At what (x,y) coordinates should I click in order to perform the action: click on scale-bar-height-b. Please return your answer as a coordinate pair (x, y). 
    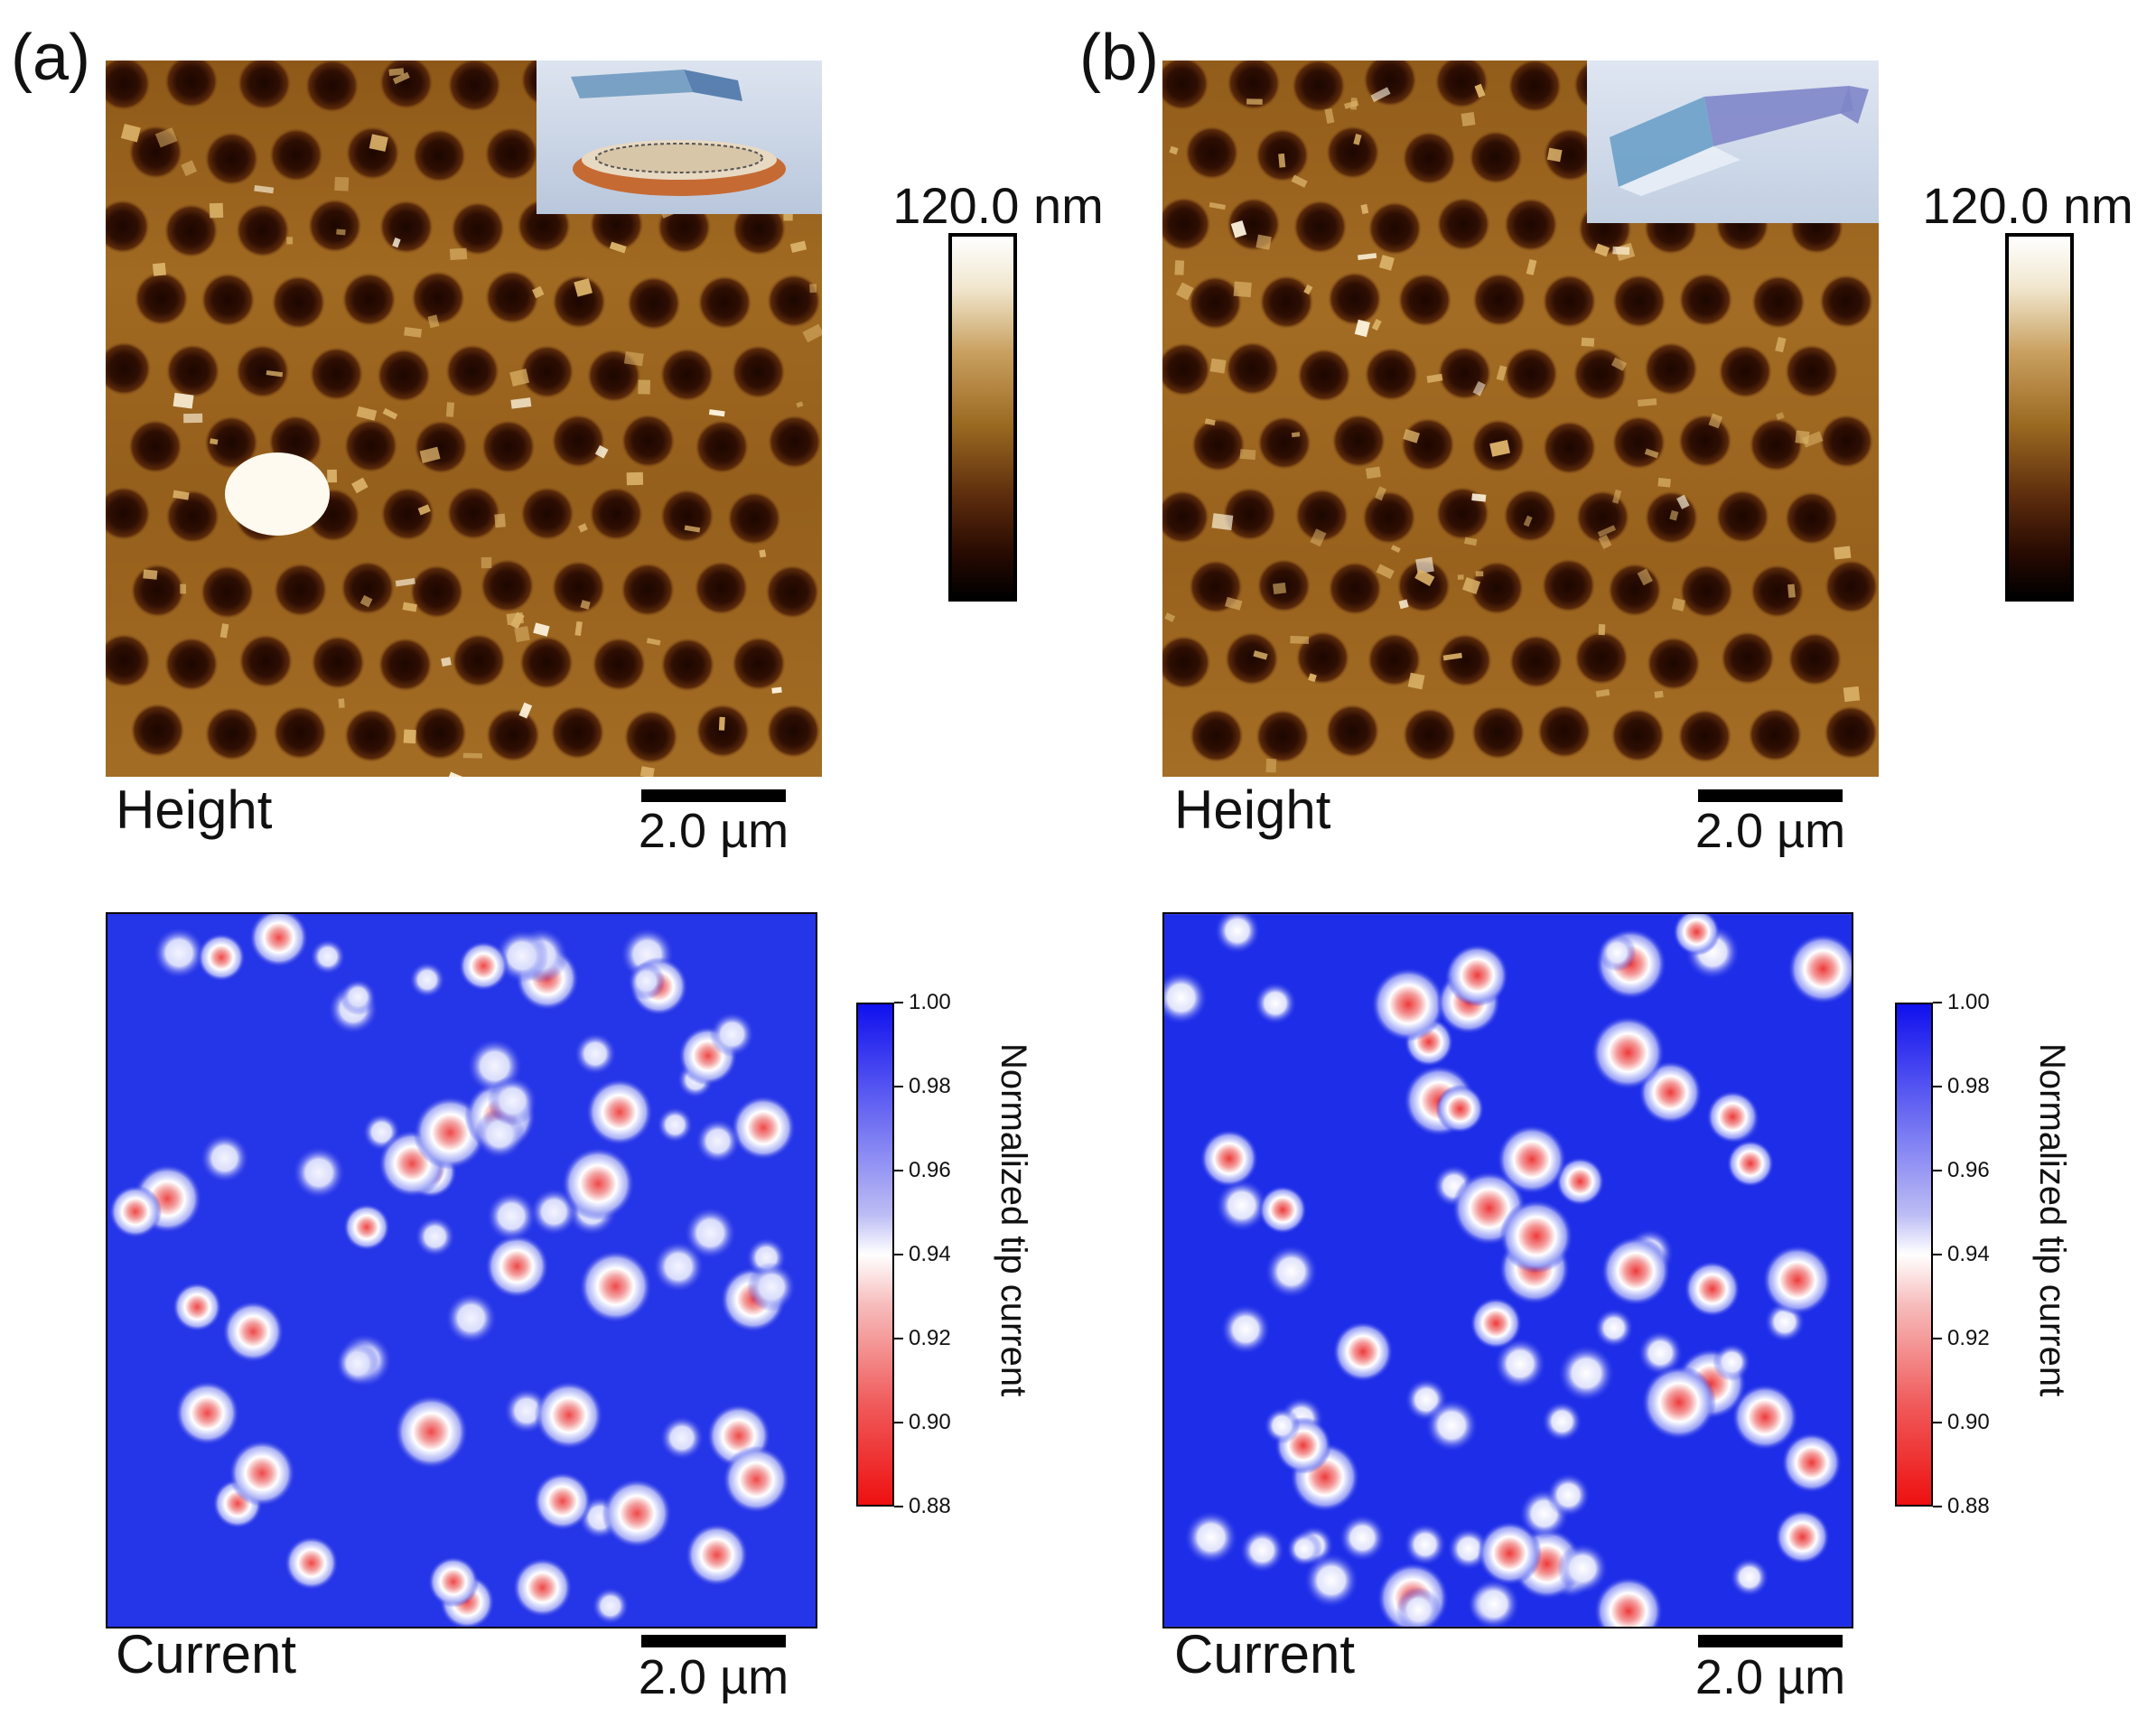
    Looking at the image, I should click on (1770, 795).